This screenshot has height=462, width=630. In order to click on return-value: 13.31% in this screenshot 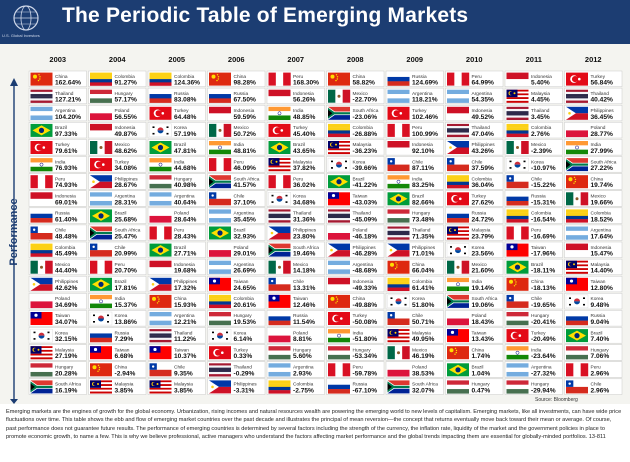, I will do `click(304, 288)`.